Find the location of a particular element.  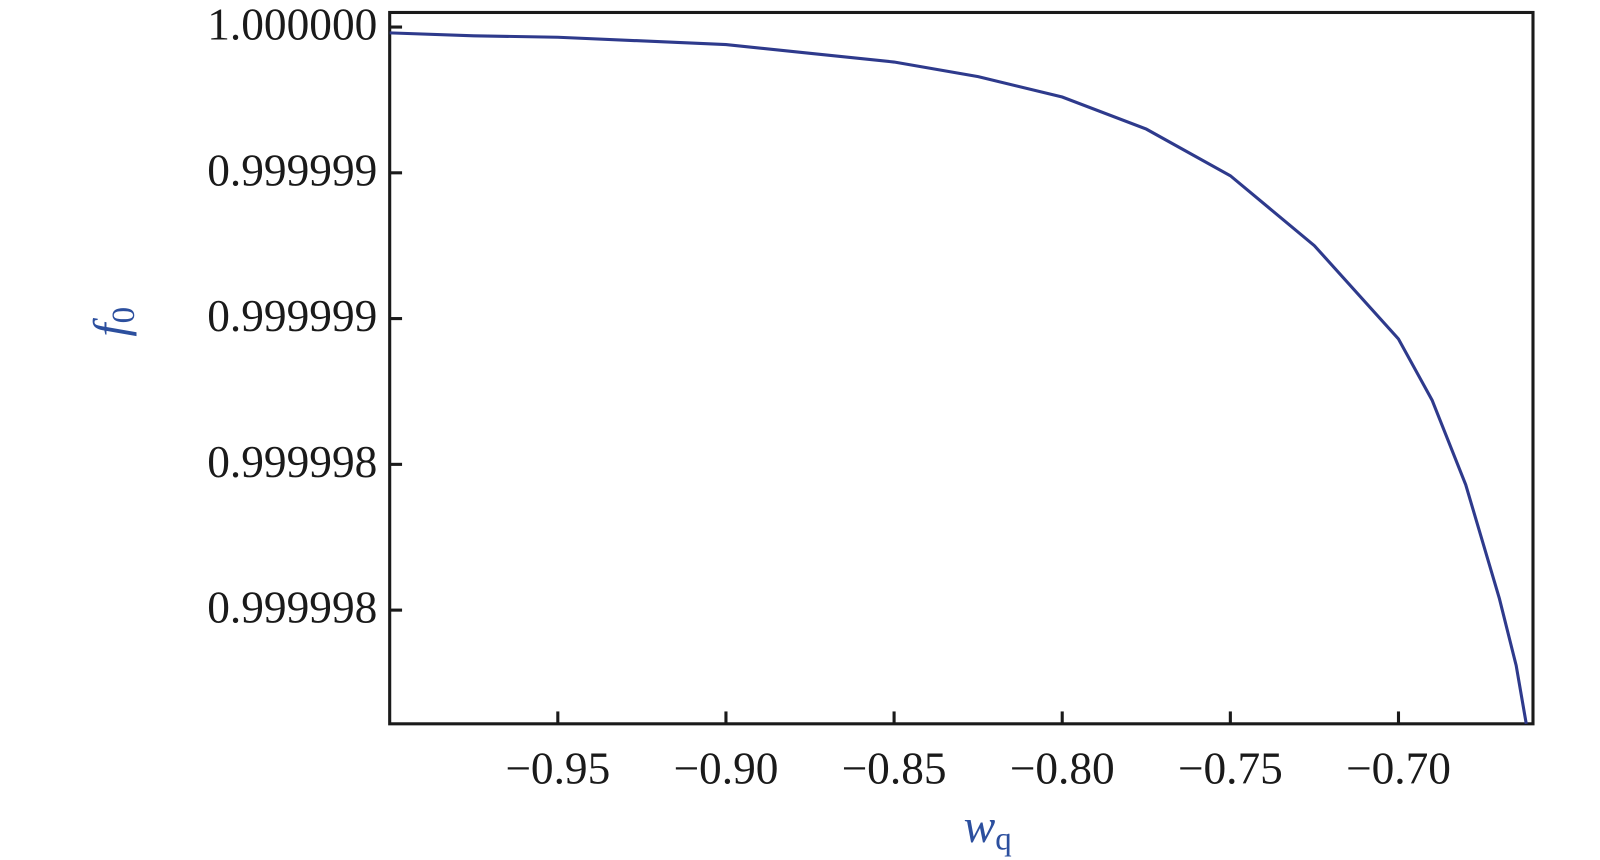

x-tick-label: −0.90 is located at coordinates (725, 769).